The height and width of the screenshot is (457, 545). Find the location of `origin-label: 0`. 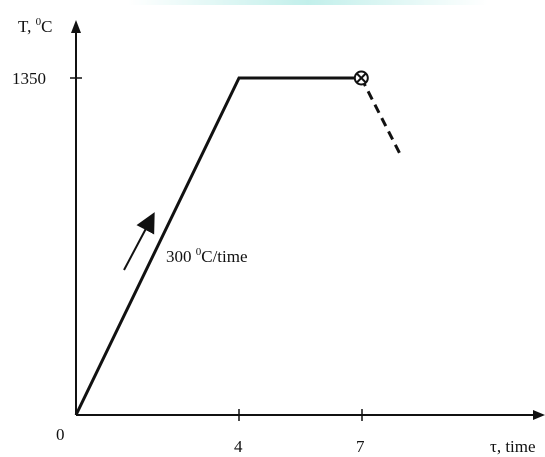

origin-label: 0 is located at coordinates (60, 434).